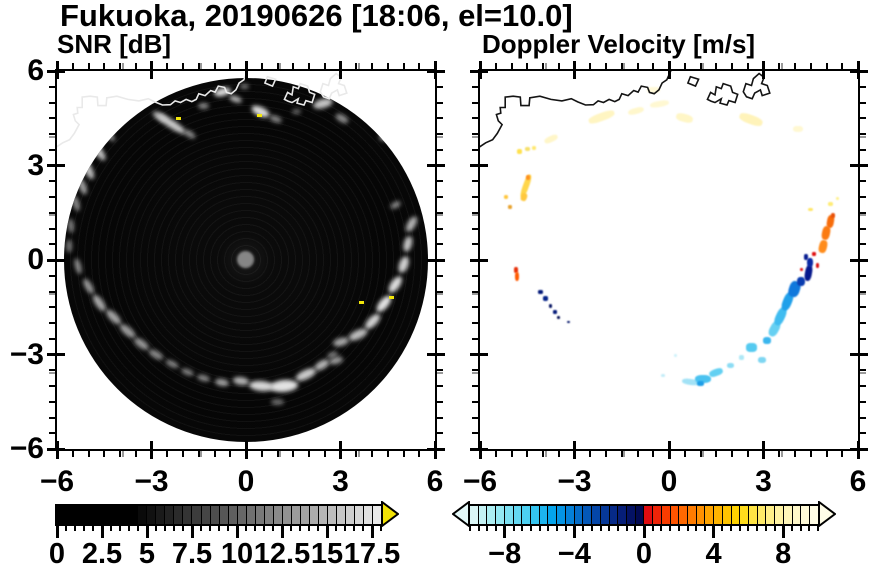  I want to click on y-tick-label: 3, so click(35, 165).